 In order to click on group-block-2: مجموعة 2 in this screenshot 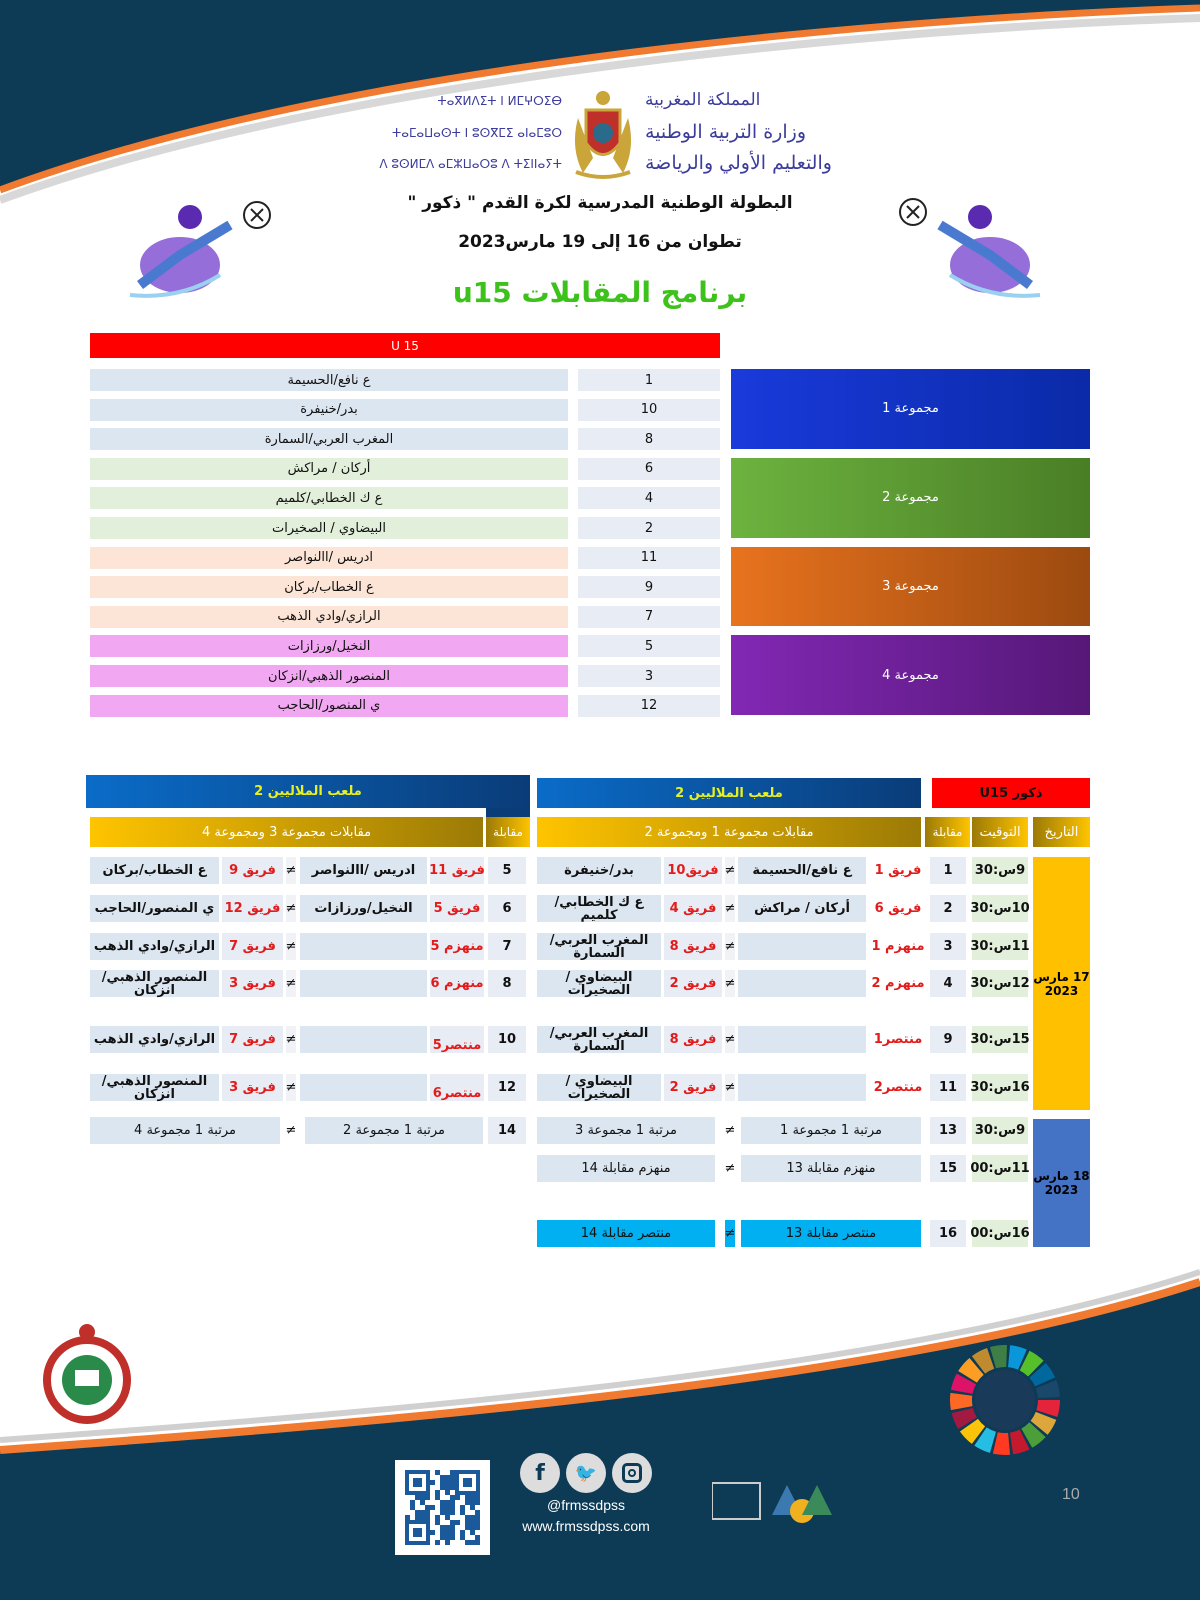, I will do `click(910, 497)`.